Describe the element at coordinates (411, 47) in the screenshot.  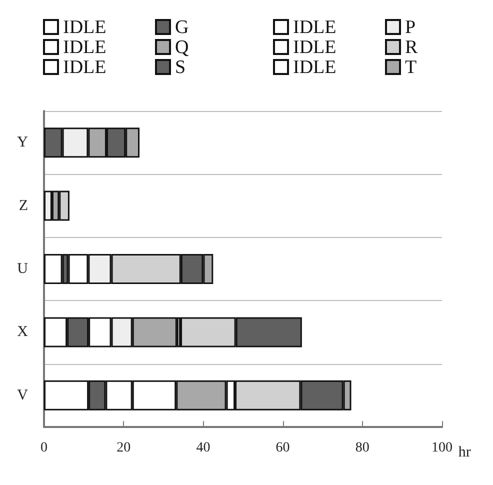
I see `legend-label: R` at that location.